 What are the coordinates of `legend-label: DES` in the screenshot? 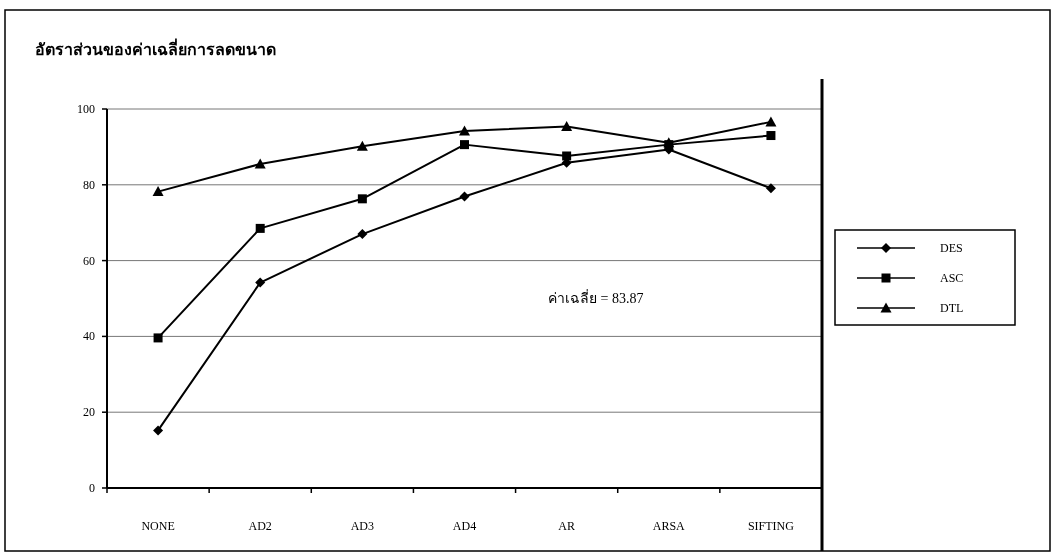 It's located at (951, 248).